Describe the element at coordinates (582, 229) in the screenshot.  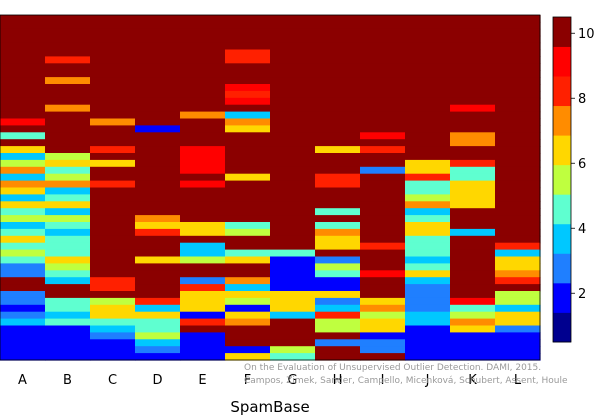
I see `colorbar-tick-label: 4` at that location.